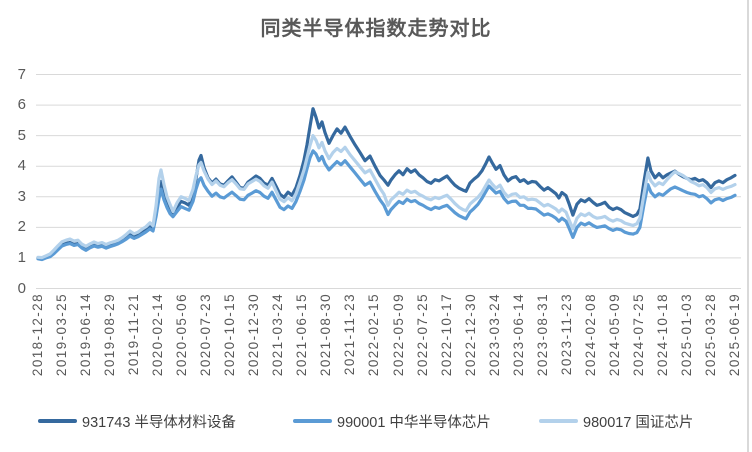  What do you see at coordinates (230, 335) in the screenshot?
I see `x-tick-label: 2020-10-15` at bounding box center [230, 335].